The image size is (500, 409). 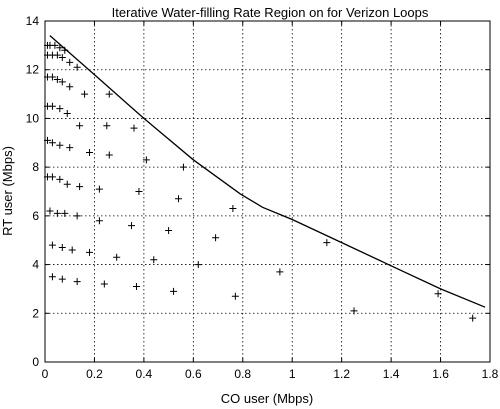 What do you see at coordinates (33, 21) in the screenshot?
I see `y-tick-label: 14` at bounding box center [33, 21].